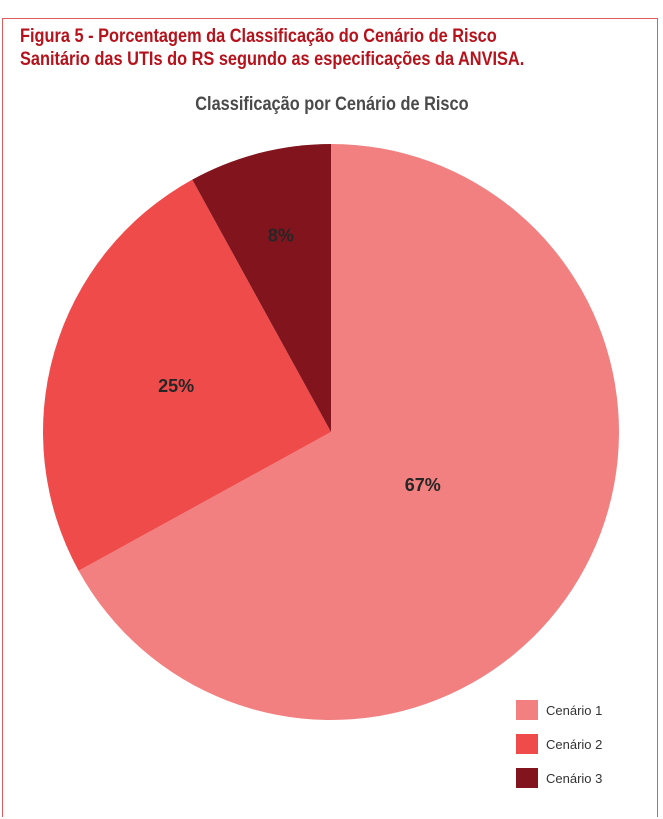 The image size is (663, 819). What do you see at coordinates (574, 778) in the screenshot?
I see `legend-label-cenario-3: Cenário 3` at bounding box center [574, 778].